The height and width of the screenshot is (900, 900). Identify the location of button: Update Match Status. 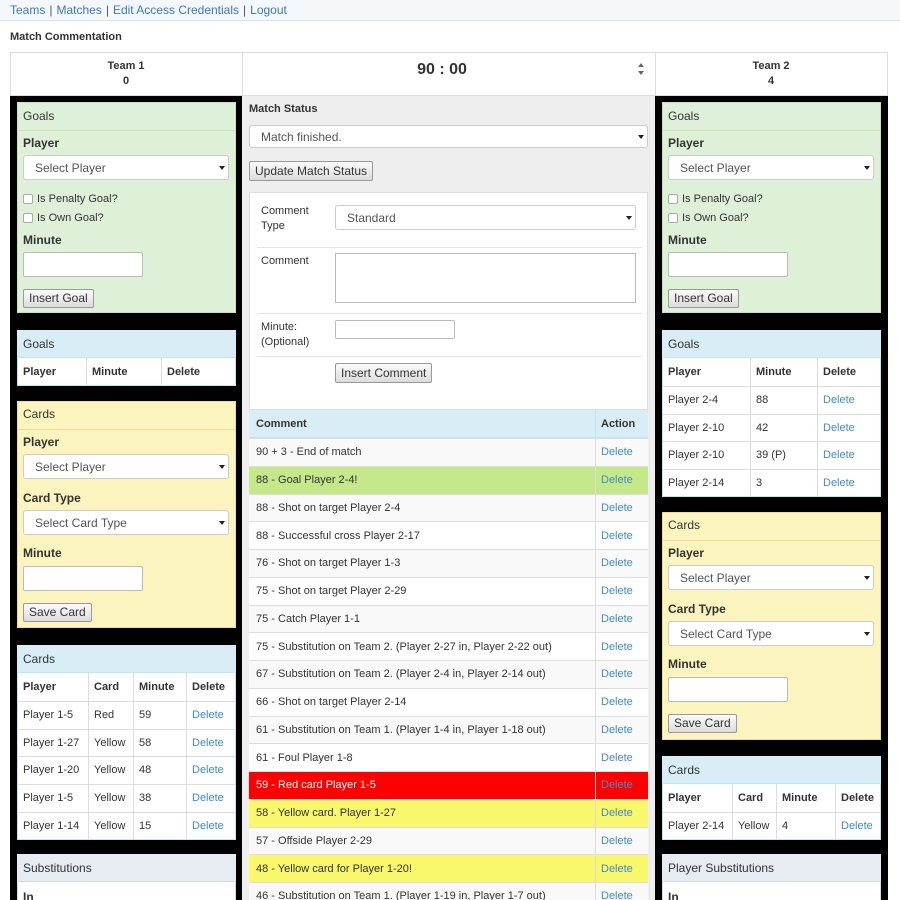
(311, 171).